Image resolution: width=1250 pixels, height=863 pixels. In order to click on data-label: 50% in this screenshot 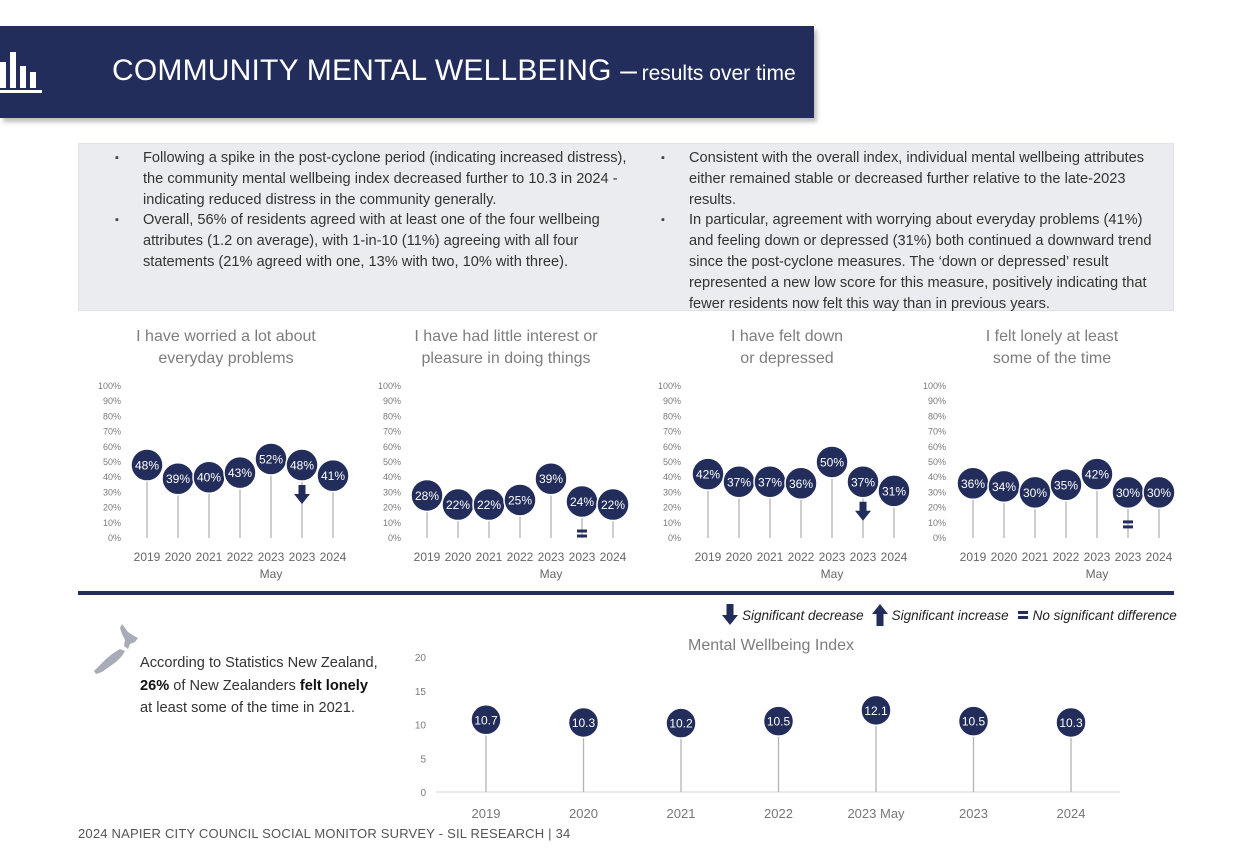, I will do `click(832, 463)`.